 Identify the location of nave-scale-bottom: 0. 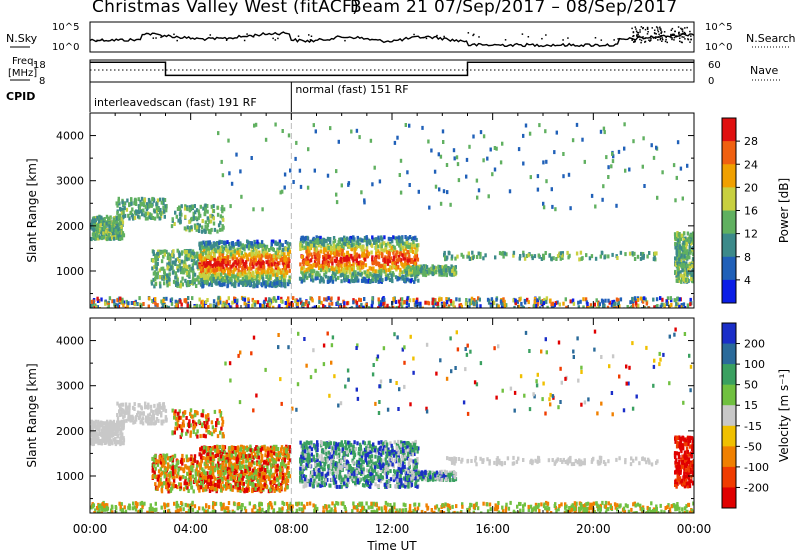
(711, 81).